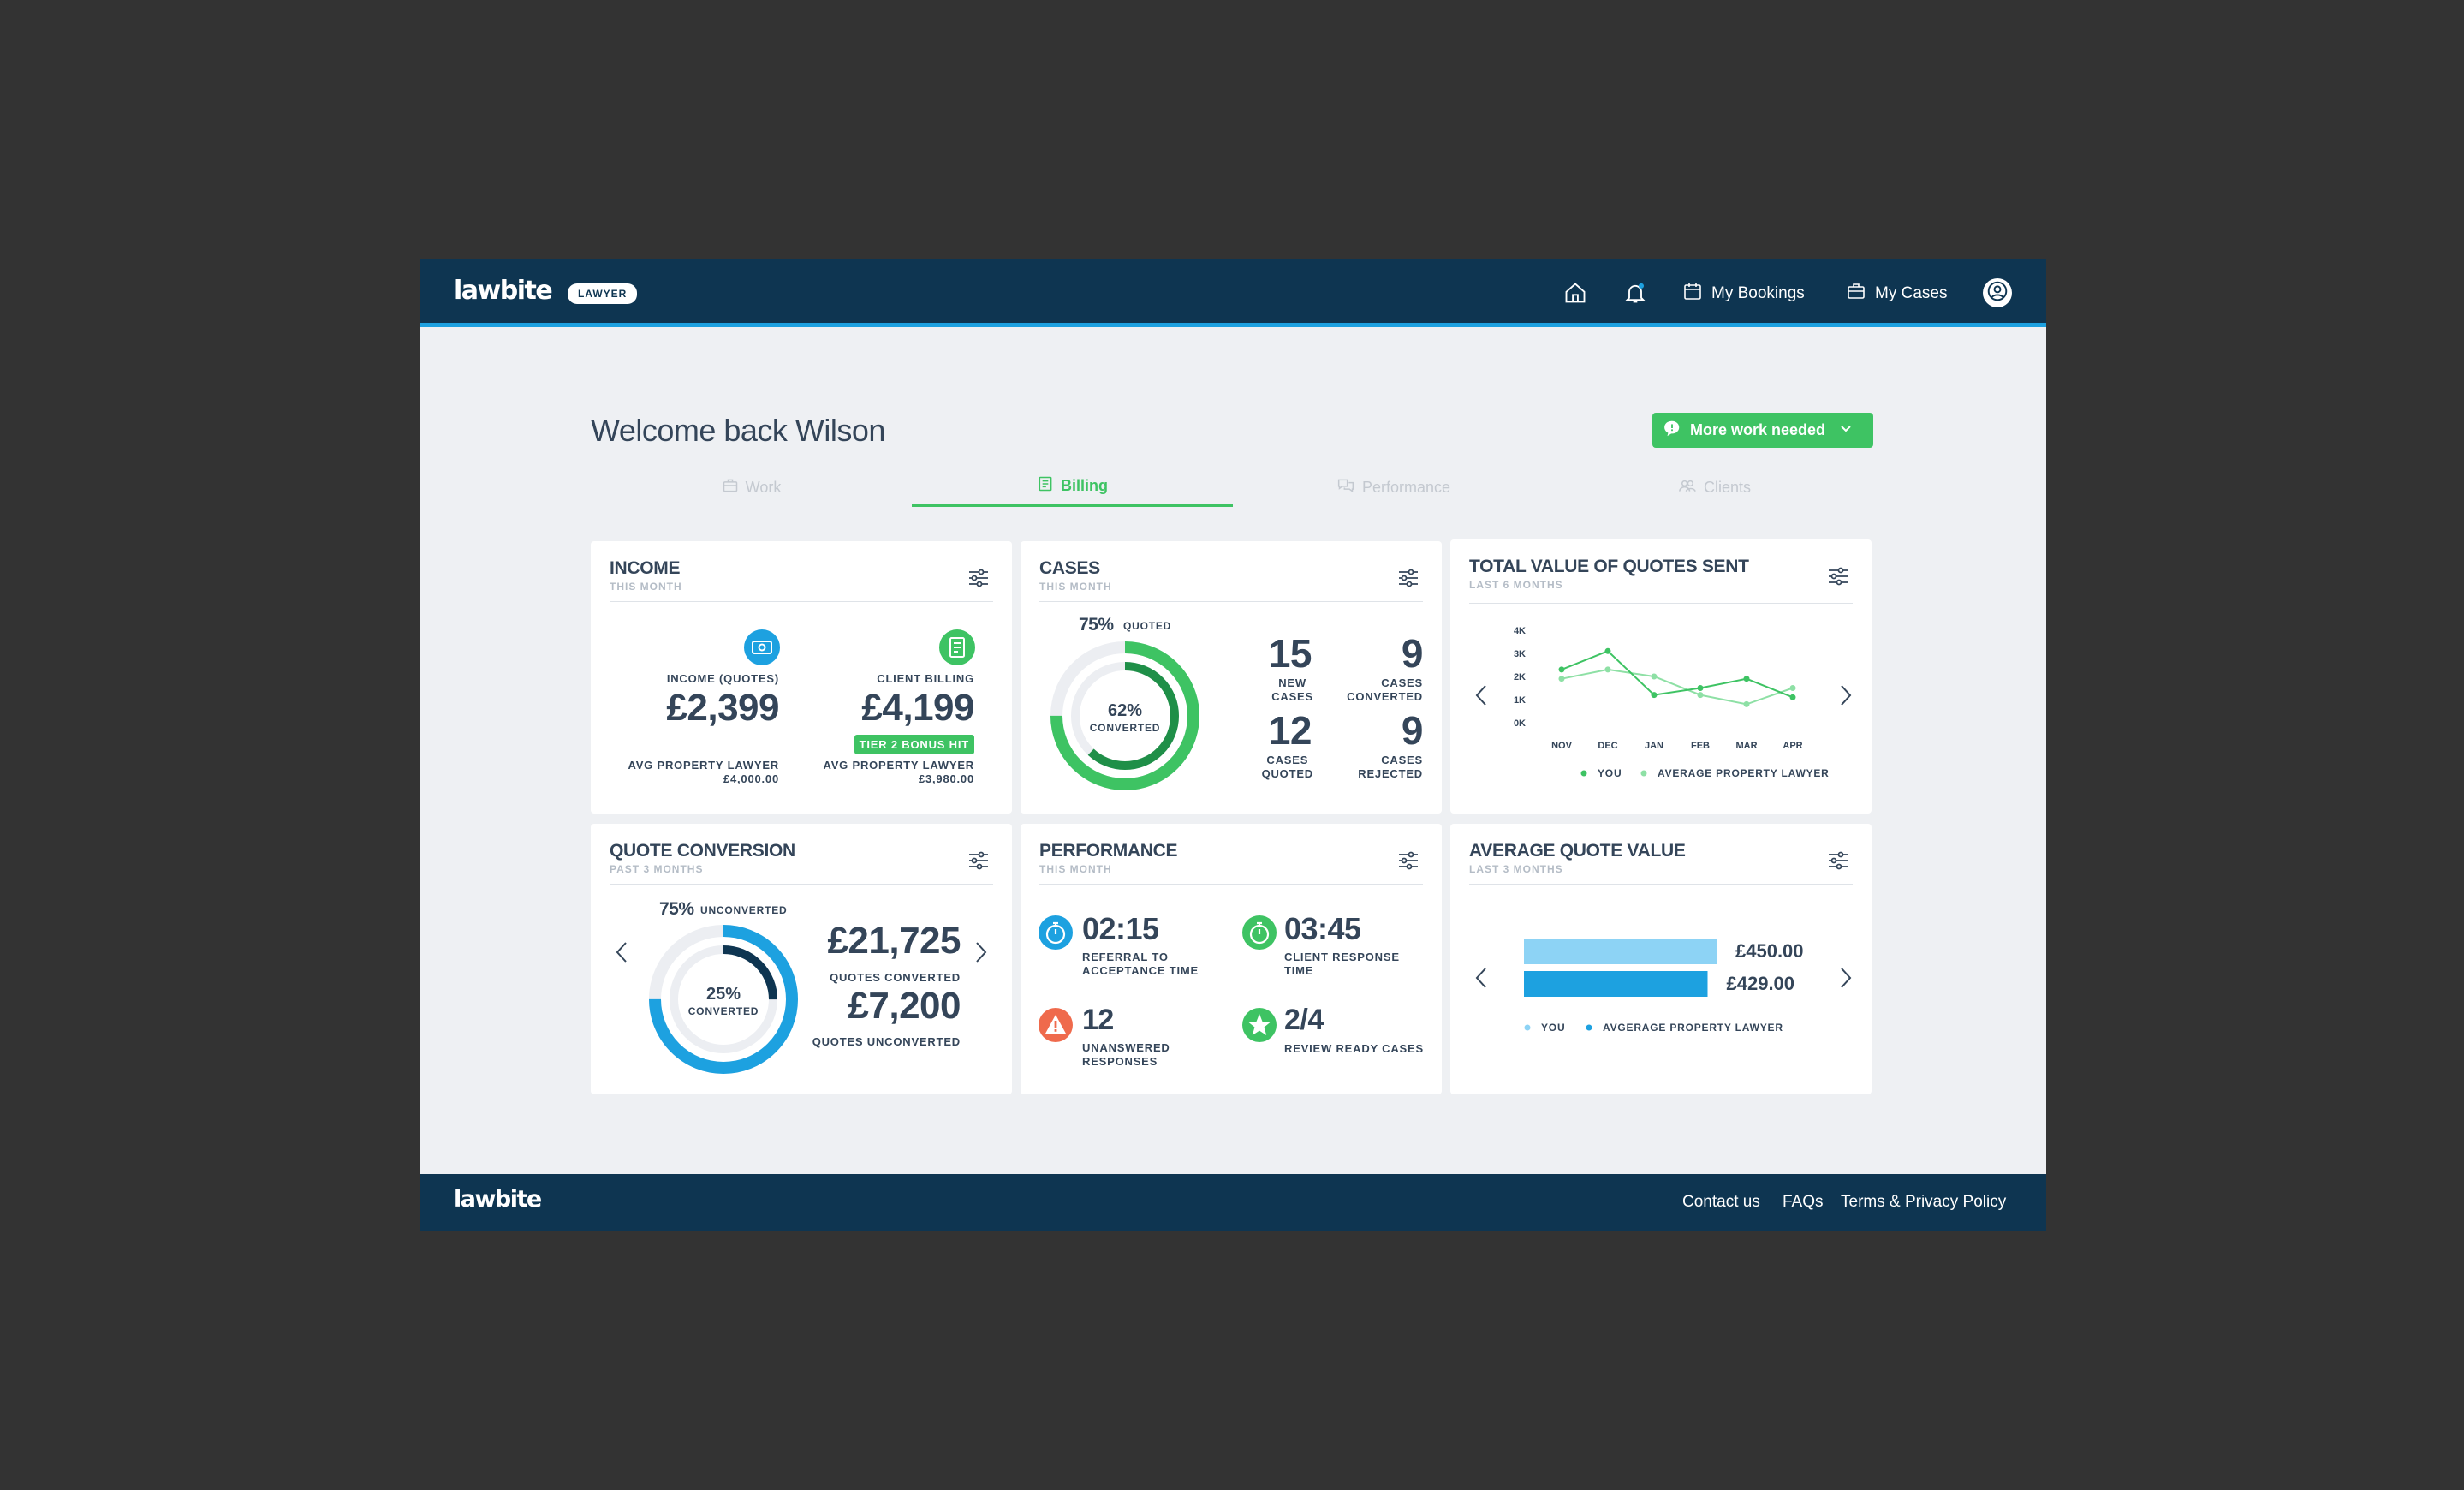 This screenshot has height=1490, width=2464. I want to click on calendar-icon, so click(1692, 294).